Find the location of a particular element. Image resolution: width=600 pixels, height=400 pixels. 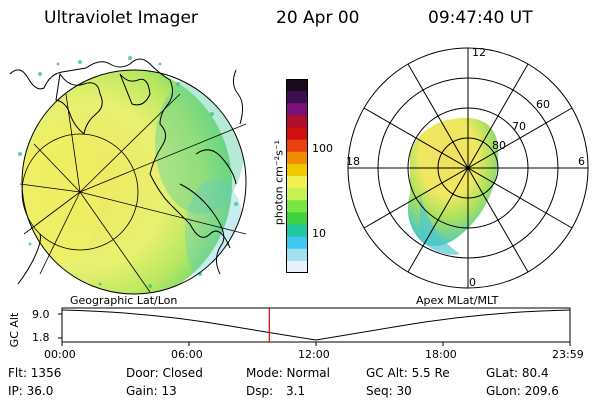

xaxis-tick-0000: 00:00 is located at coordinates (60, 354).